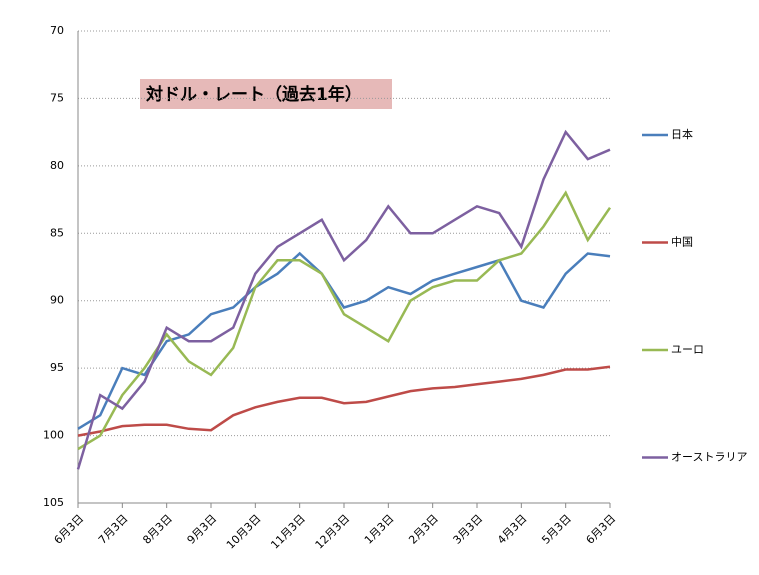 Image resolution: width=759 pixels, height=575 pixels. Describe the element at coordinates (682, 134) in the screenshot. I see `legend-label: 日本` at that location.